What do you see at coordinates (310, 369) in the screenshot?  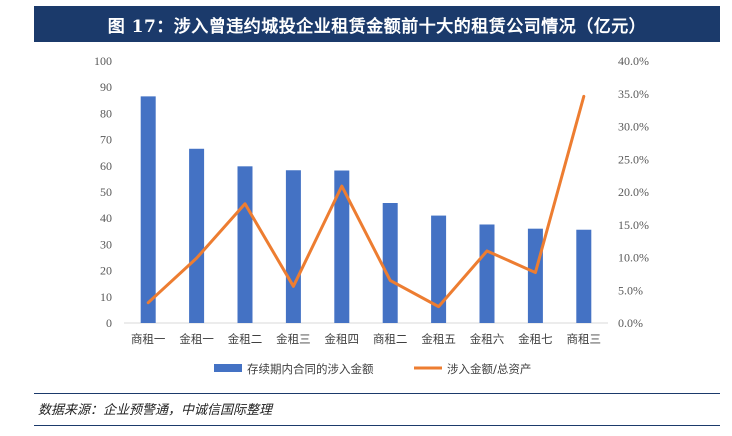 I see `legend-label-bar: 存续期内合同的涉入金额` at bounding box center [310, 369].